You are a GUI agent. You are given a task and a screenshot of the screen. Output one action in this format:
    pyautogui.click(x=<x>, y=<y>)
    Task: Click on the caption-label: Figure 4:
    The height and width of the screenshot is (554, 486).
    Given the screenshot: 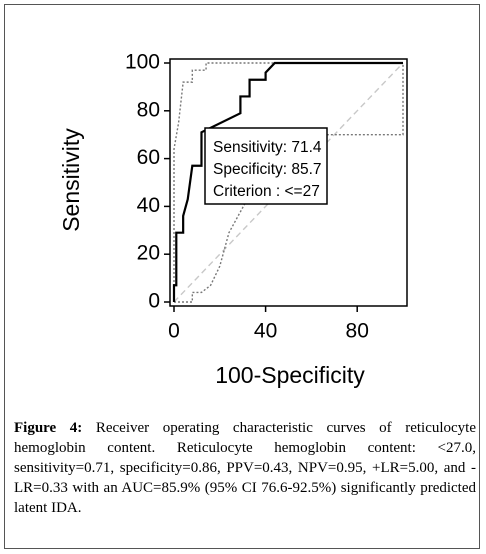 What is the action you would take?
    pyautogui.click(x=48, y=428)
    